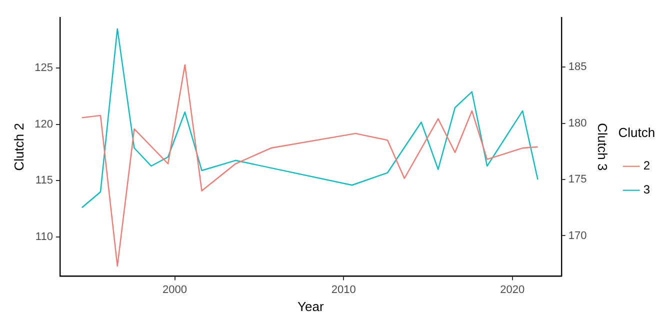 This screenshot has height=323, width=672. Describe the element at coordinates (343, 290) in the screenshot. I see `x-tick-label: 2010` at that location.